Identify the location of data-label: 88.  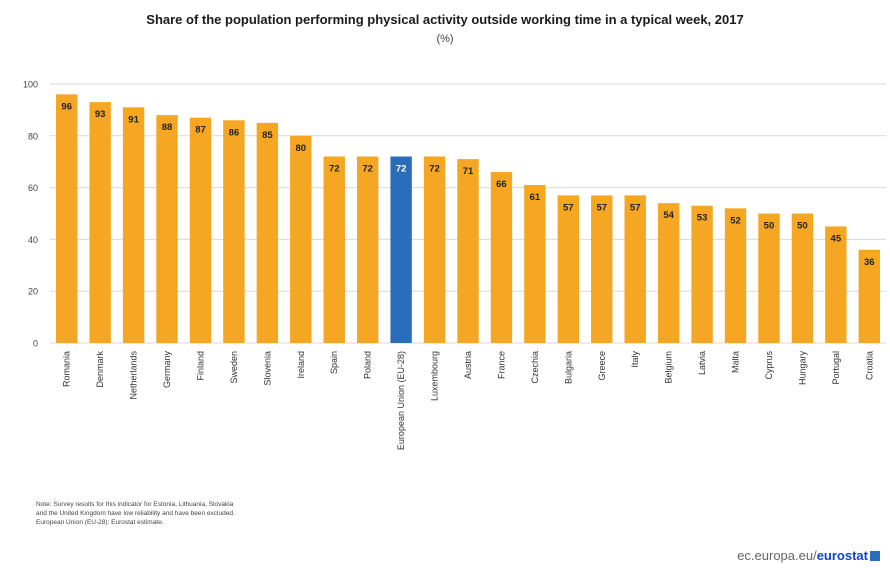
(167, 127).